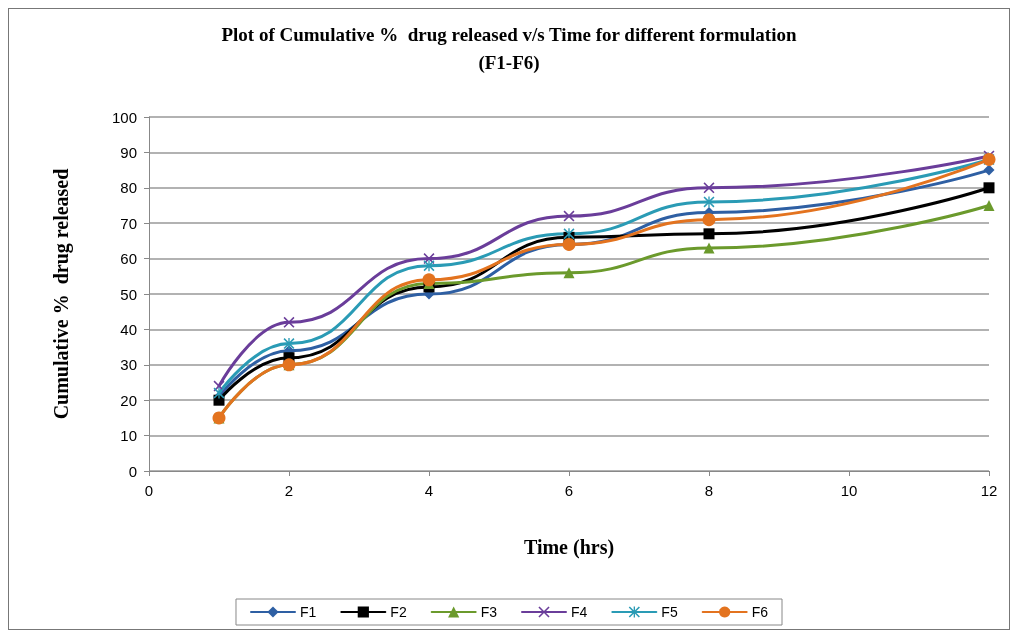 This screenshot has height=638, width=1023. I want to click on y-tick-label: 90, so click(128, 152).